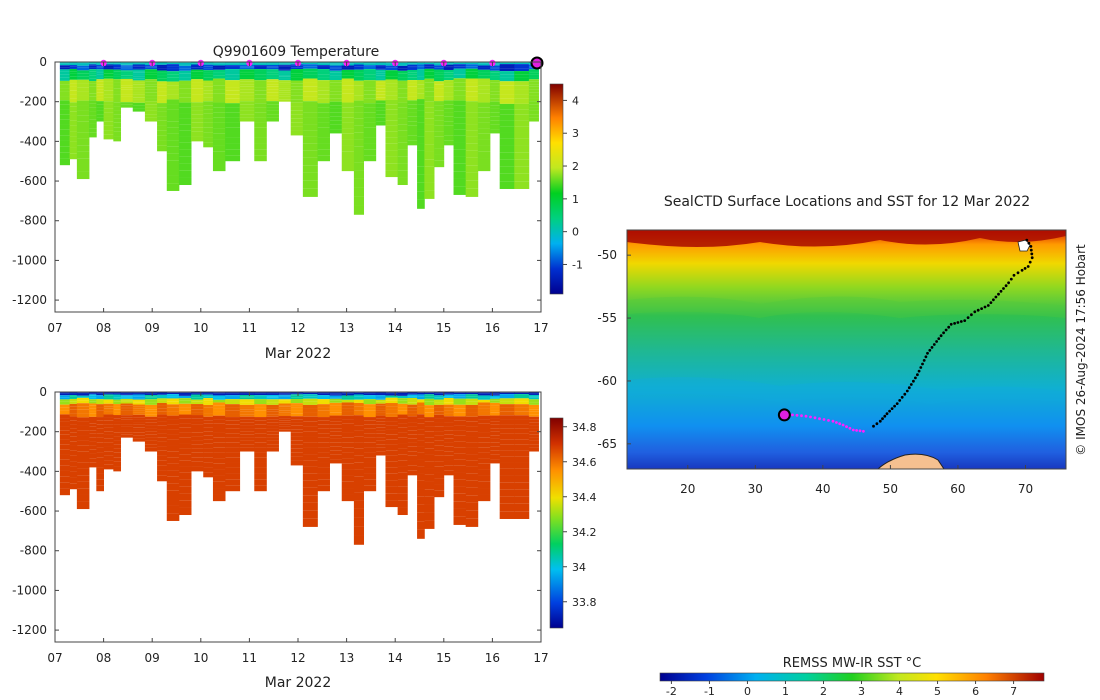 The width and height of the screenshot is (1100, 700). I want to click on x-tick-label: 15, so click(443, 658).